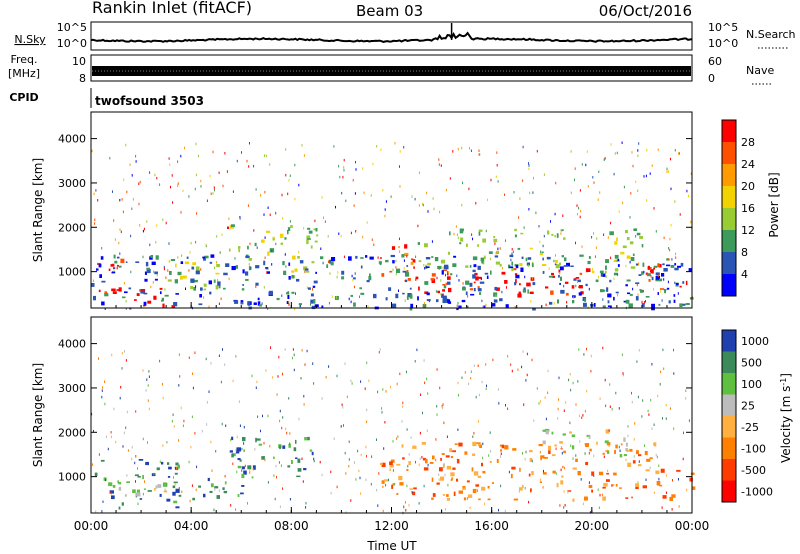 The height and width of the screenshot is (554, 800). Describe the element at coordinates (72, 388) in the screenshot. I see `y-tick-label: 3000` at that location.